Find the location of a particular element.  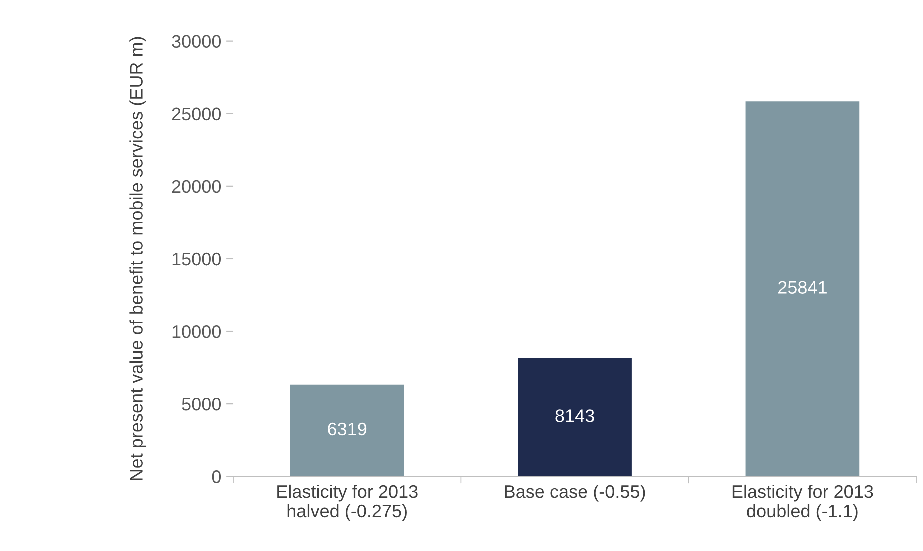

y-tick-label: 25000 is located at coordinates (197, 114).